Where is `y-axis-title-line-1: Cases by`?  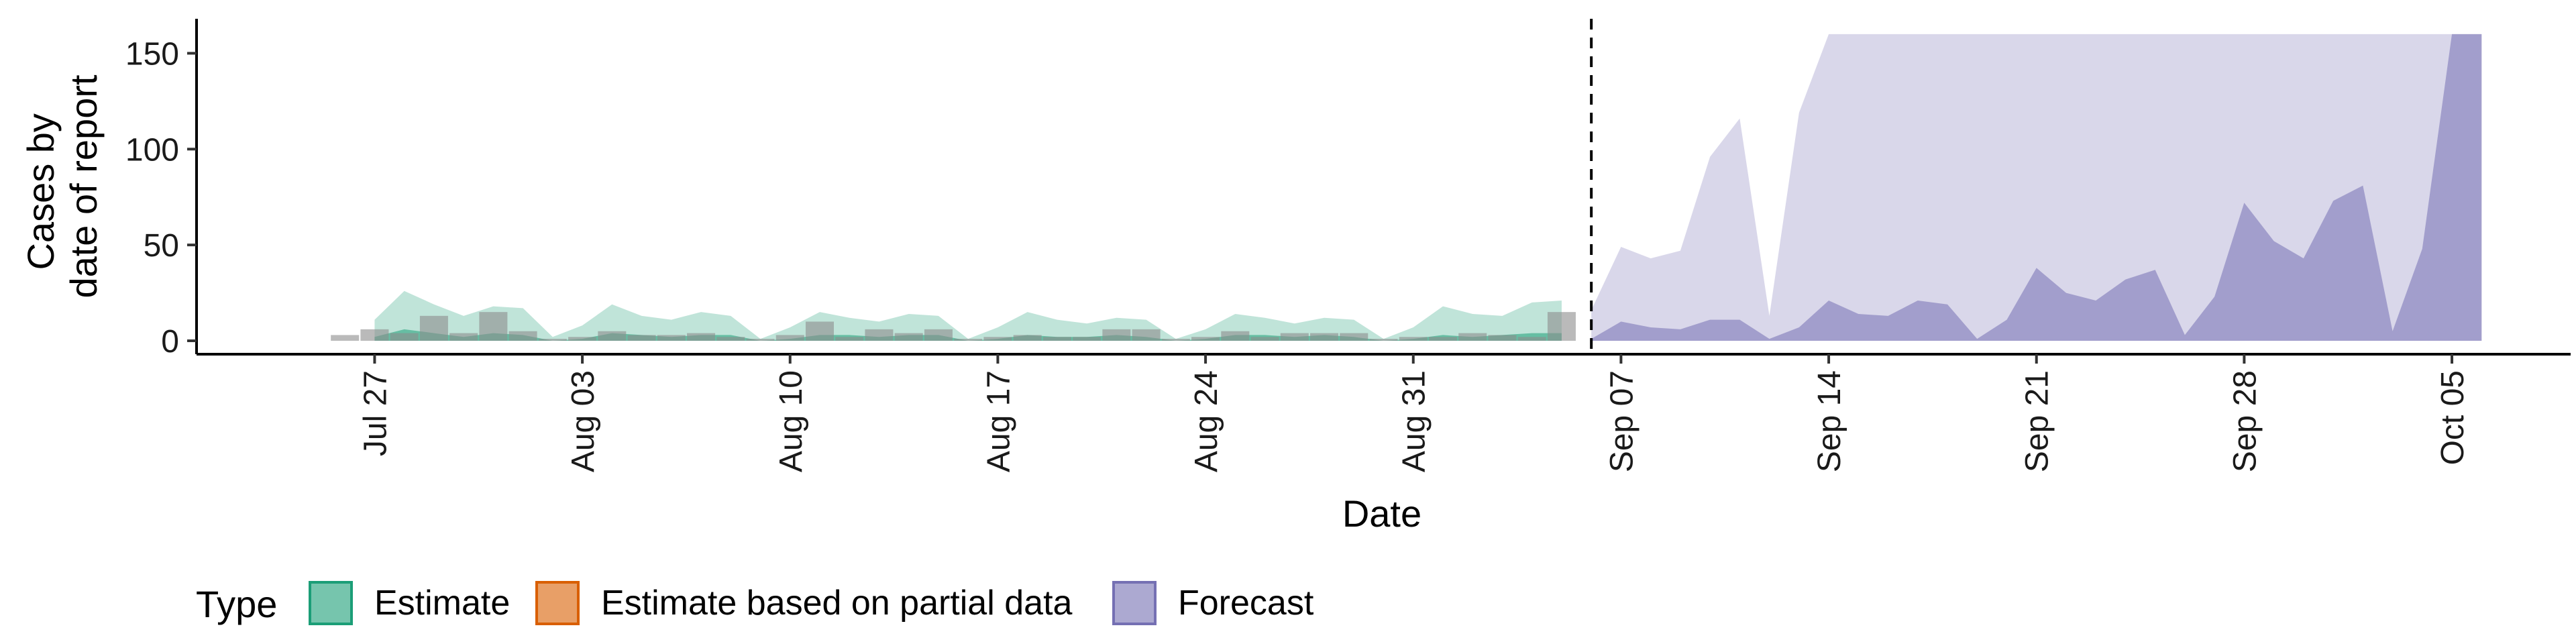
y-axis-title-line-1: Cases by is located at coordinates (40, 191).